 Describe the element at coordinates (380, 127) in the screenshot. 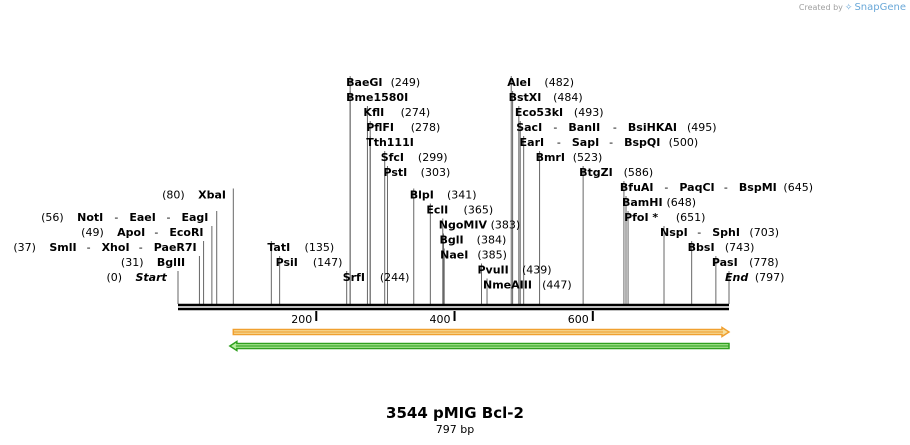

I see `enzyme-label: PflFI` at that location.